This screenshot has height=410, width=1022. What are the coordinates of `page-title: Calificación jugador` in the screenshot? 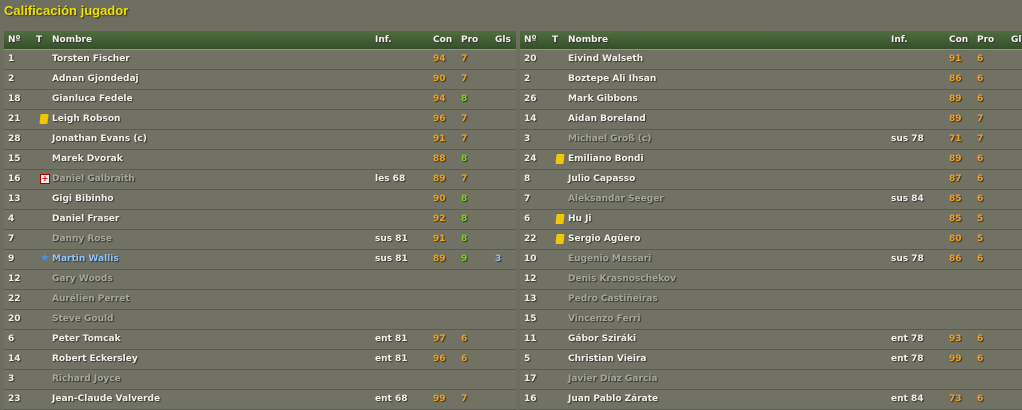 It's located at (66, 10).